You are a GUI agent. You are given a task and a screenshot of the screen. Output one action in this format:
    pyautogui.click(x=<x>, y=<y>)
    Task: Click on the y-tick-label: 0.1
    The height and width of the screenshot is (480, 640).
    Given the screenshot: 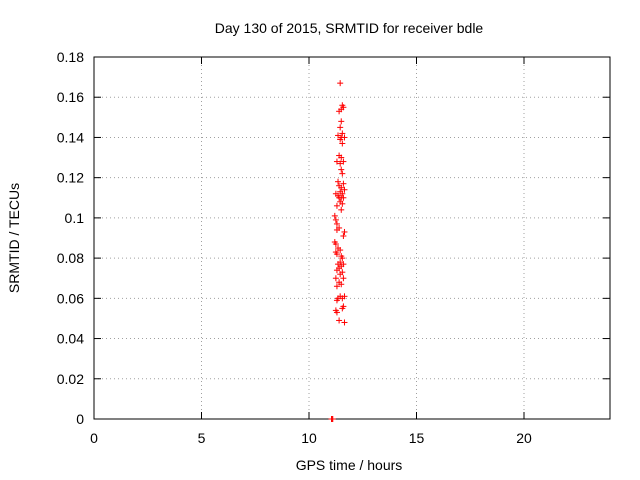 What is the action you would take?
    pyautogui.click(x=75, y=218)
    